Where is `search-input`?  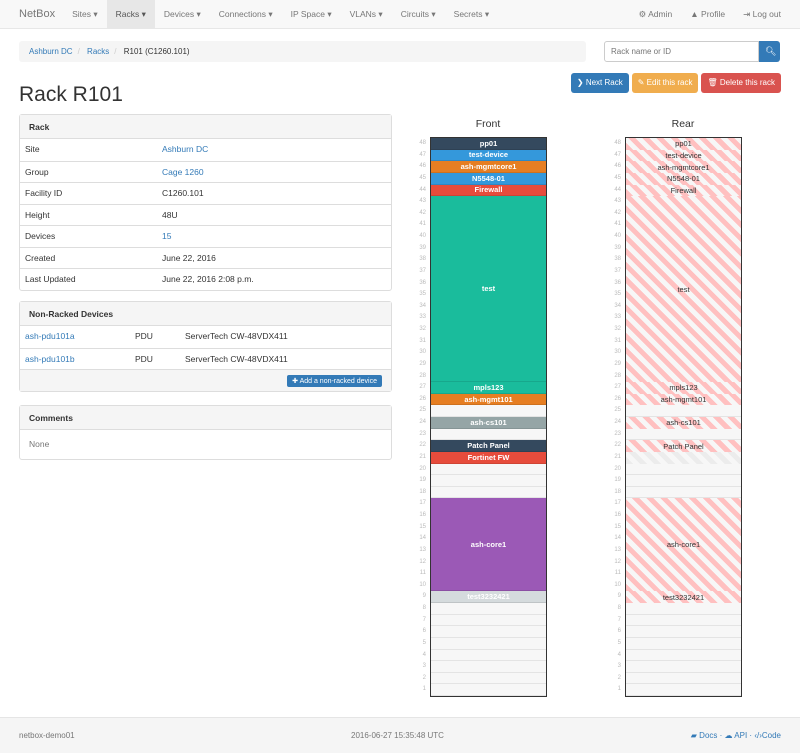 search-input is located at coordinates (681, 51).